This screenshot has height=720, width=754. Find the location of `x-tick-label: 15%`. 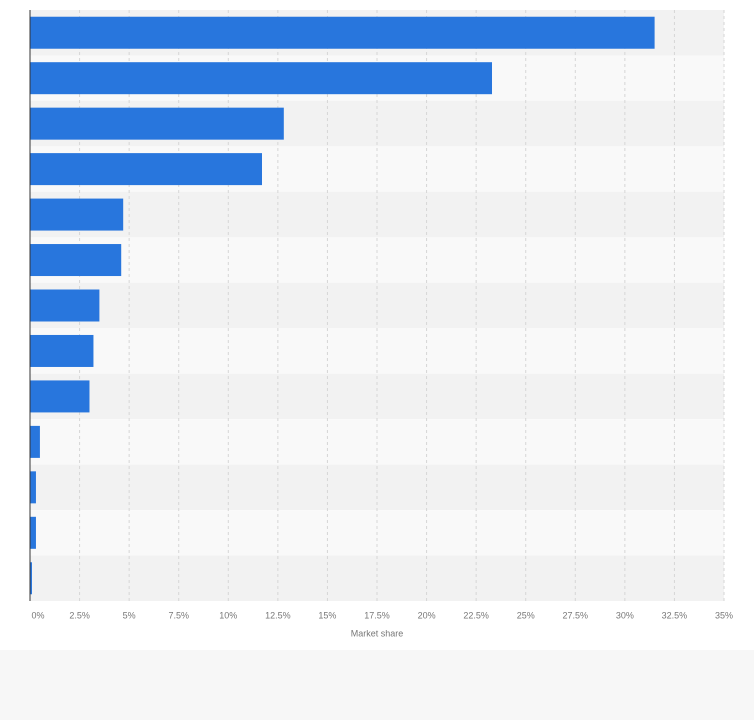

x-tick-label: 15% is located at coordinates (327, 615).